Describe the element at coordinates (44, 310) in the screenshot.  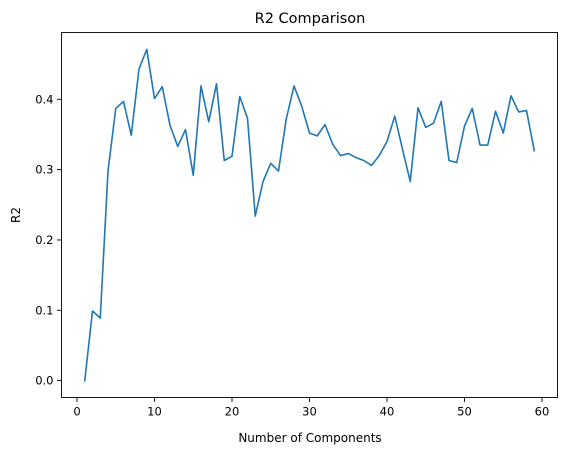
I see `y-tick-label: 0.1` at that location.